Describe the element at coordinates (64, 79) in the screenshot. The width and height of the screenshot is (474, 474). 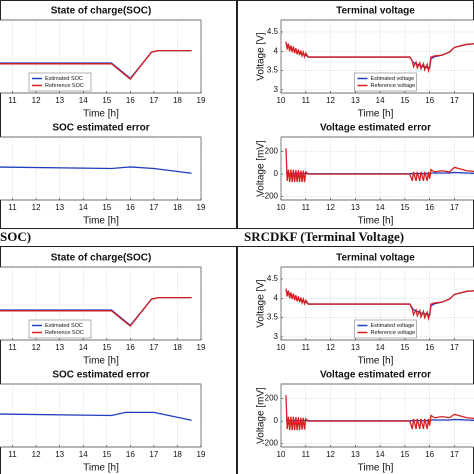
I see `legend-label: Estimated SOC` at that location.